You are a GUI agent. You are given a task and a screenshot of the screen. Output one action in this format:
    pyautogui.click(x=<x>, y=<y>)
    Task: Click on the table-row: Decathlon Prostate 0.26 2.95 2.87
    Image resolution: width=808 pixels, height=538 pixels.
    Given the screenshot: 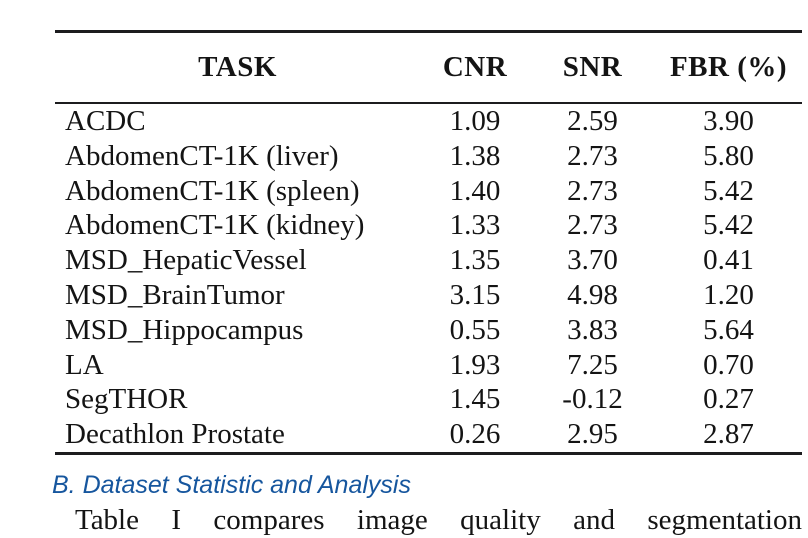 What is the action you would take?
    pyautogui.click(x=428, y=434)
    